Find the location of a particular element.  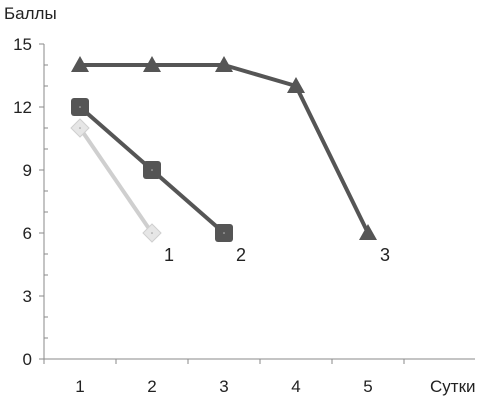

x-tick-labels: 1 2 3 4 5 is located at coordinates (223, 386).